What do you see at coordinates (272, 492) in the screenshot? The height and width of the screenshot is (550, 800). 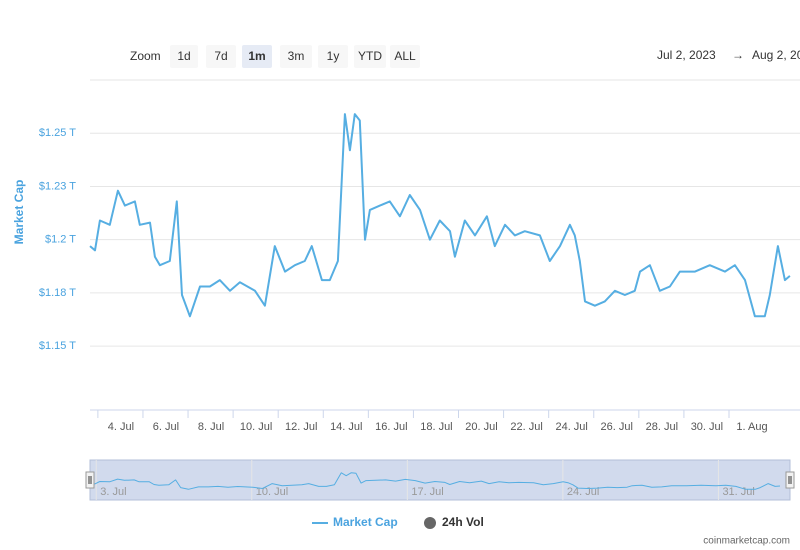 I see `navigator-tick-label: 10. Jul` at bounding box center [272, 492].